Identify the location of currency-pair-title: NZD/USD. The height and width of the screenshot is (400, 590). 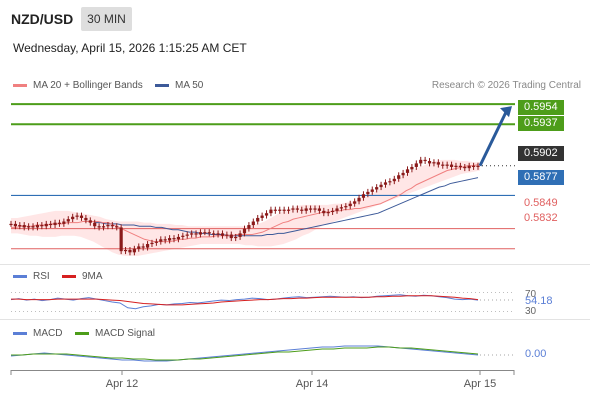
(42, 19).